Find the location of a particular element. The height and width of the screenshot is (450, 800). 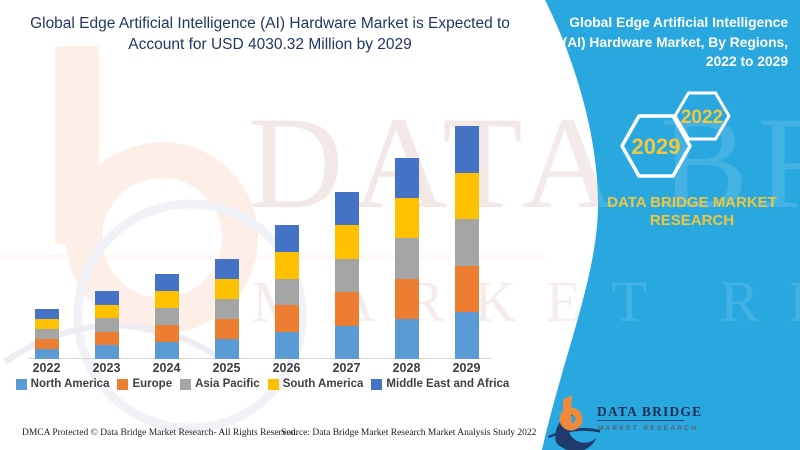

legend-label: South America is located at coordinates (323, 384).